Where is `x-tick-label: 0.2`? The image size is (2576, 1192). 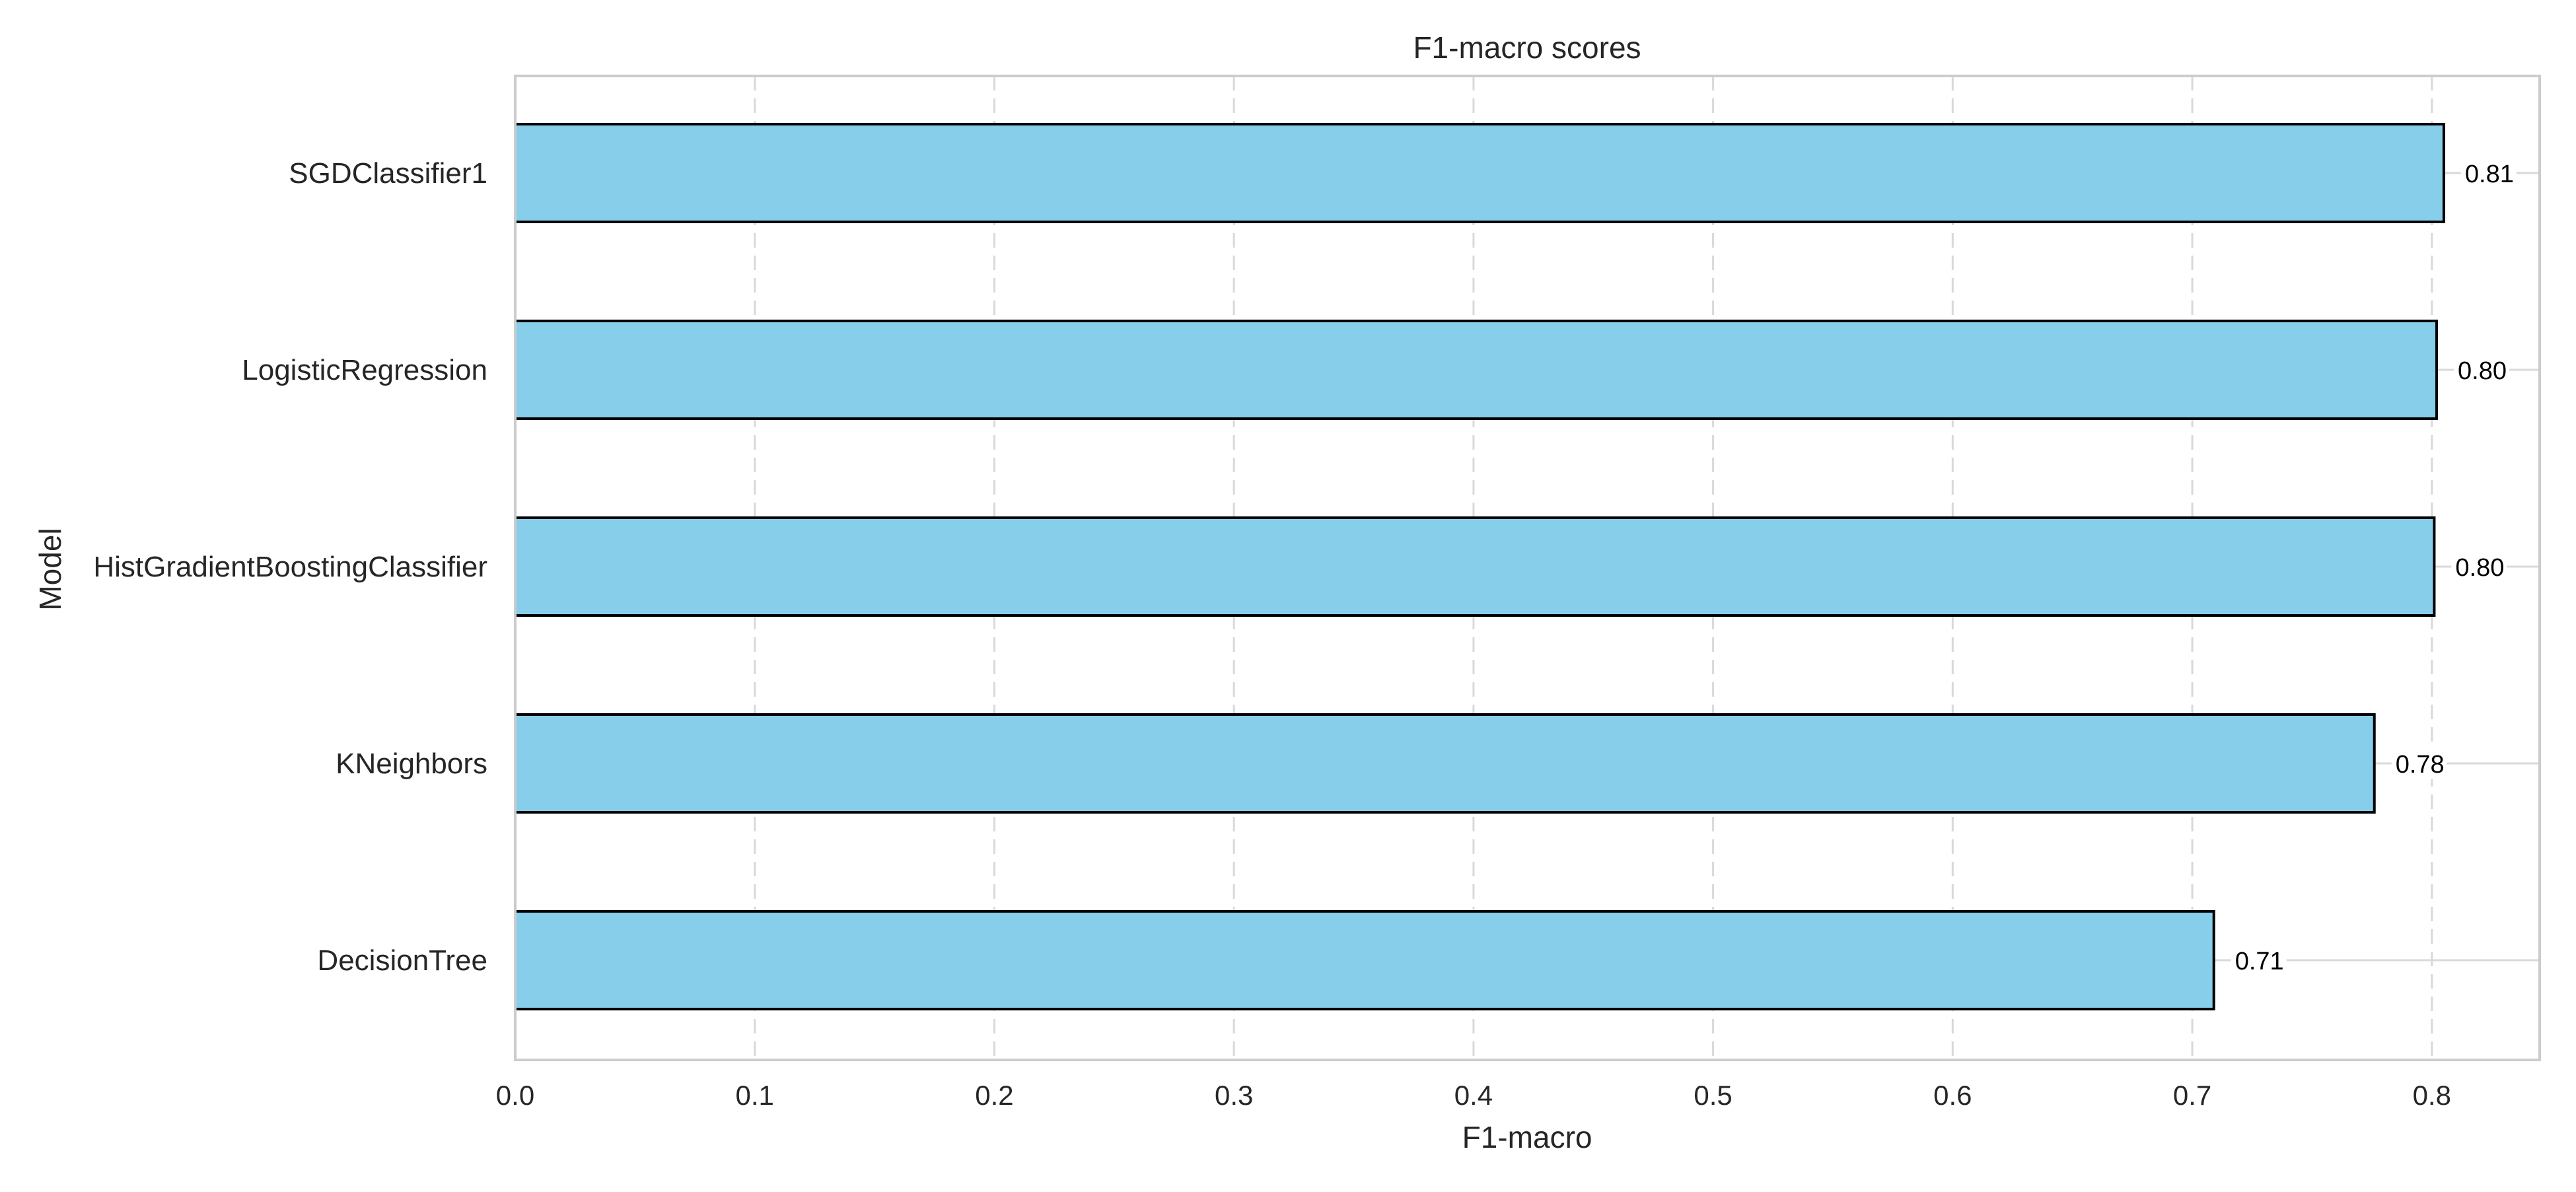
x-tick-label: 0.2 is located at coordinates (994, 1095).